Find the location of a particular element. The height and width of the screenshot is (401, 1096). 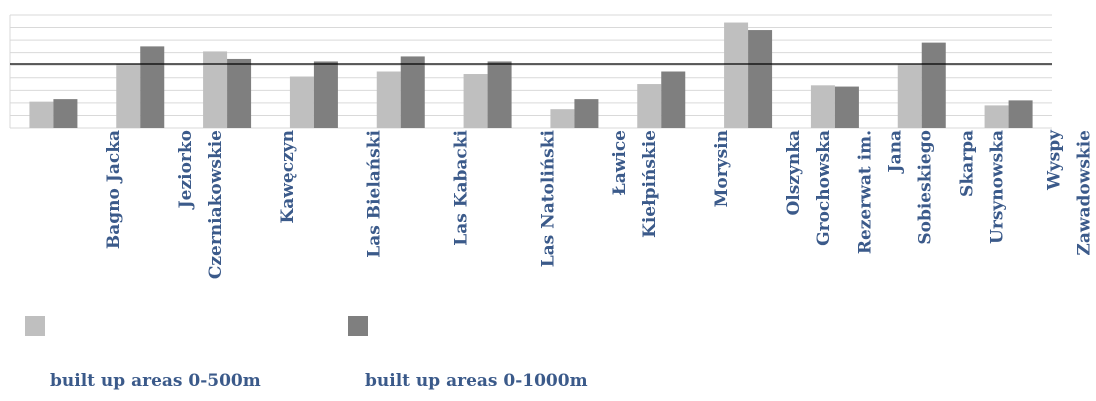

legend-label: built up areas 0-500m is located at coordinates (155, 381).